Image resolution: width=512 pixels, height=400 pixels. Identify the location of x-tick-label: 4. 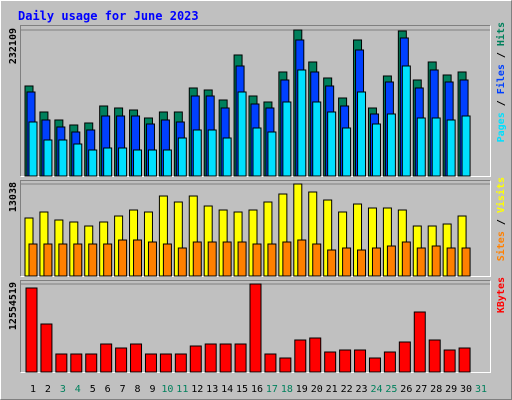
(78, 389).